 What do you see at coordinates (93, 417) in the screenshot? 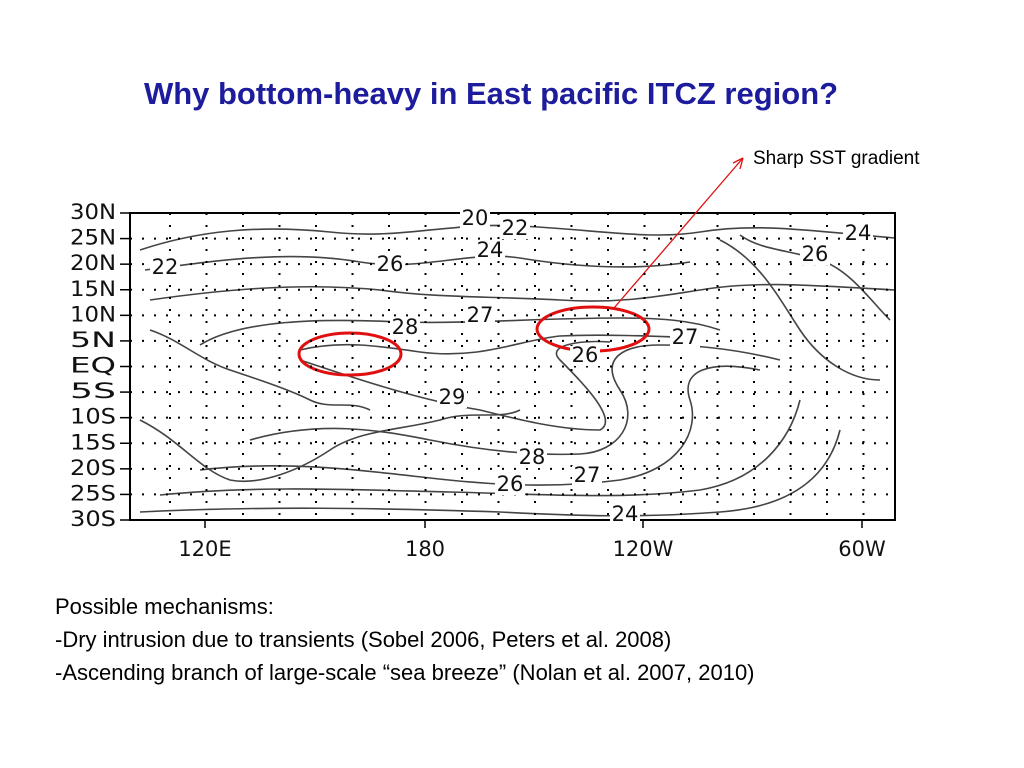
I see `lat-label: 10S` at bounding box center [93, 417].